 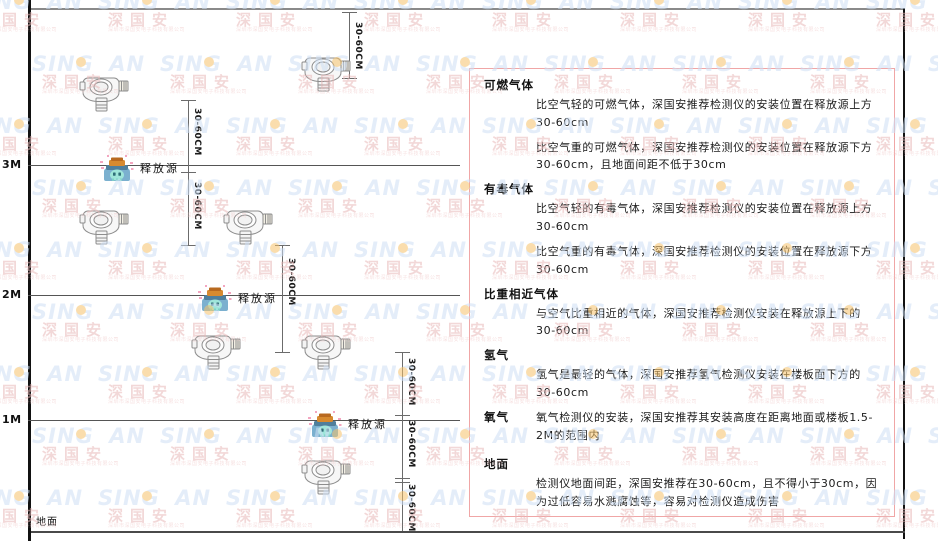 What do you see at coordinates (698, 322) in the screenshot?
I see `panel-section-paragraph: 与空气比重相近的气体，深国安推荐检测仪安装在释放源上下的30-60cm` at bounding box center [698, 322].